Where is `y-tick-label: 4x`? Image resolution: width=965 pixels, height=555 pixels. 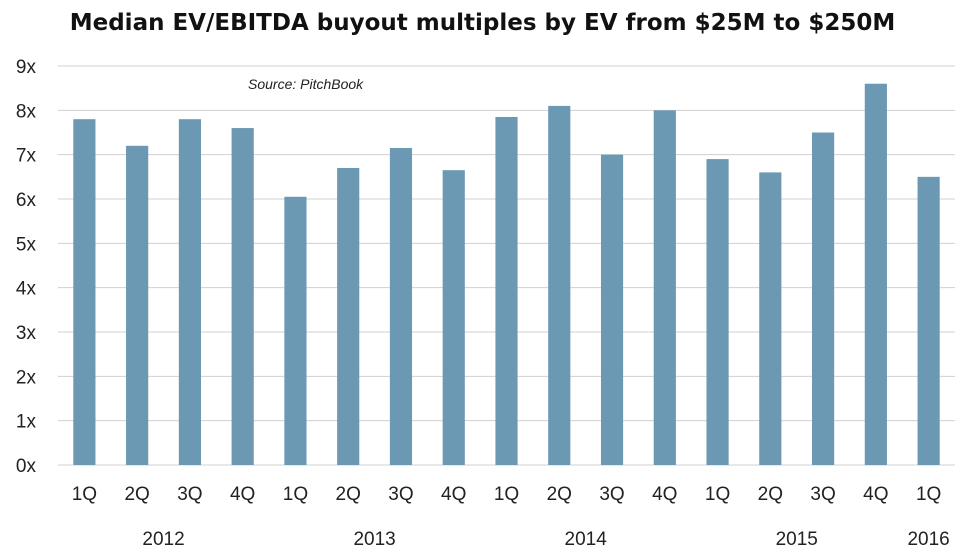
y-tick-label: 4x is located at coordinates (26, 289).